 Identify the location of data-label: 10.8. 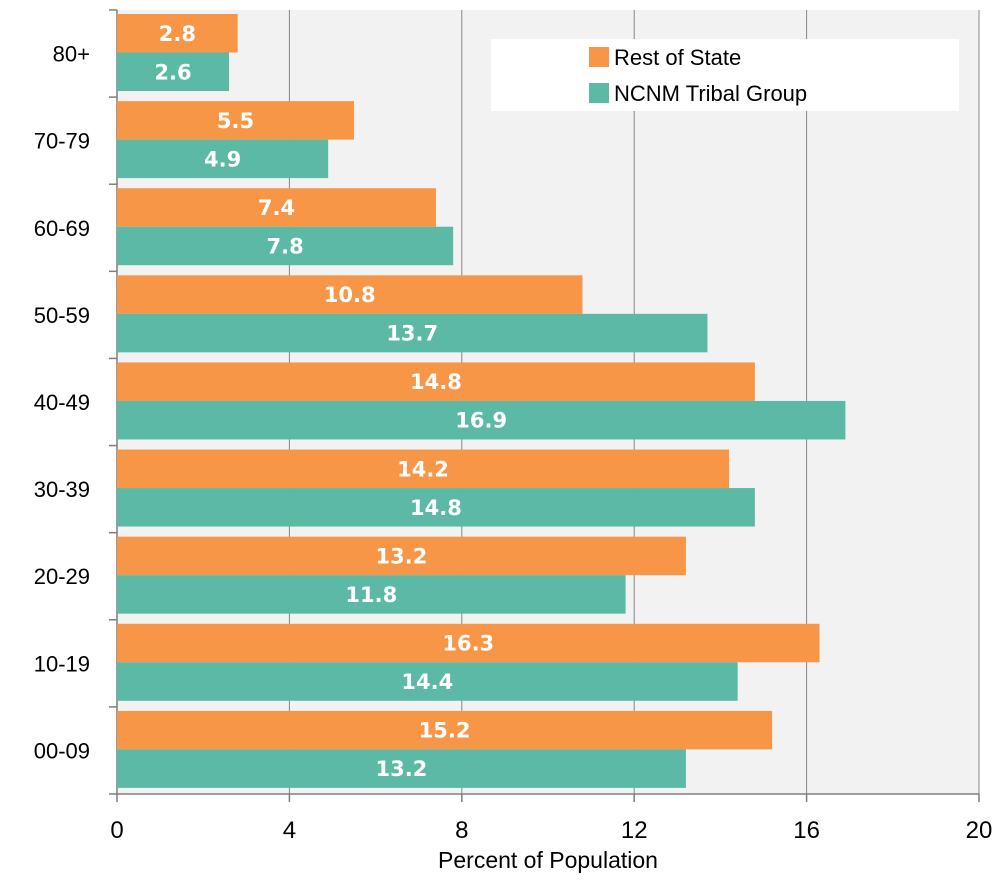
(350, 295).